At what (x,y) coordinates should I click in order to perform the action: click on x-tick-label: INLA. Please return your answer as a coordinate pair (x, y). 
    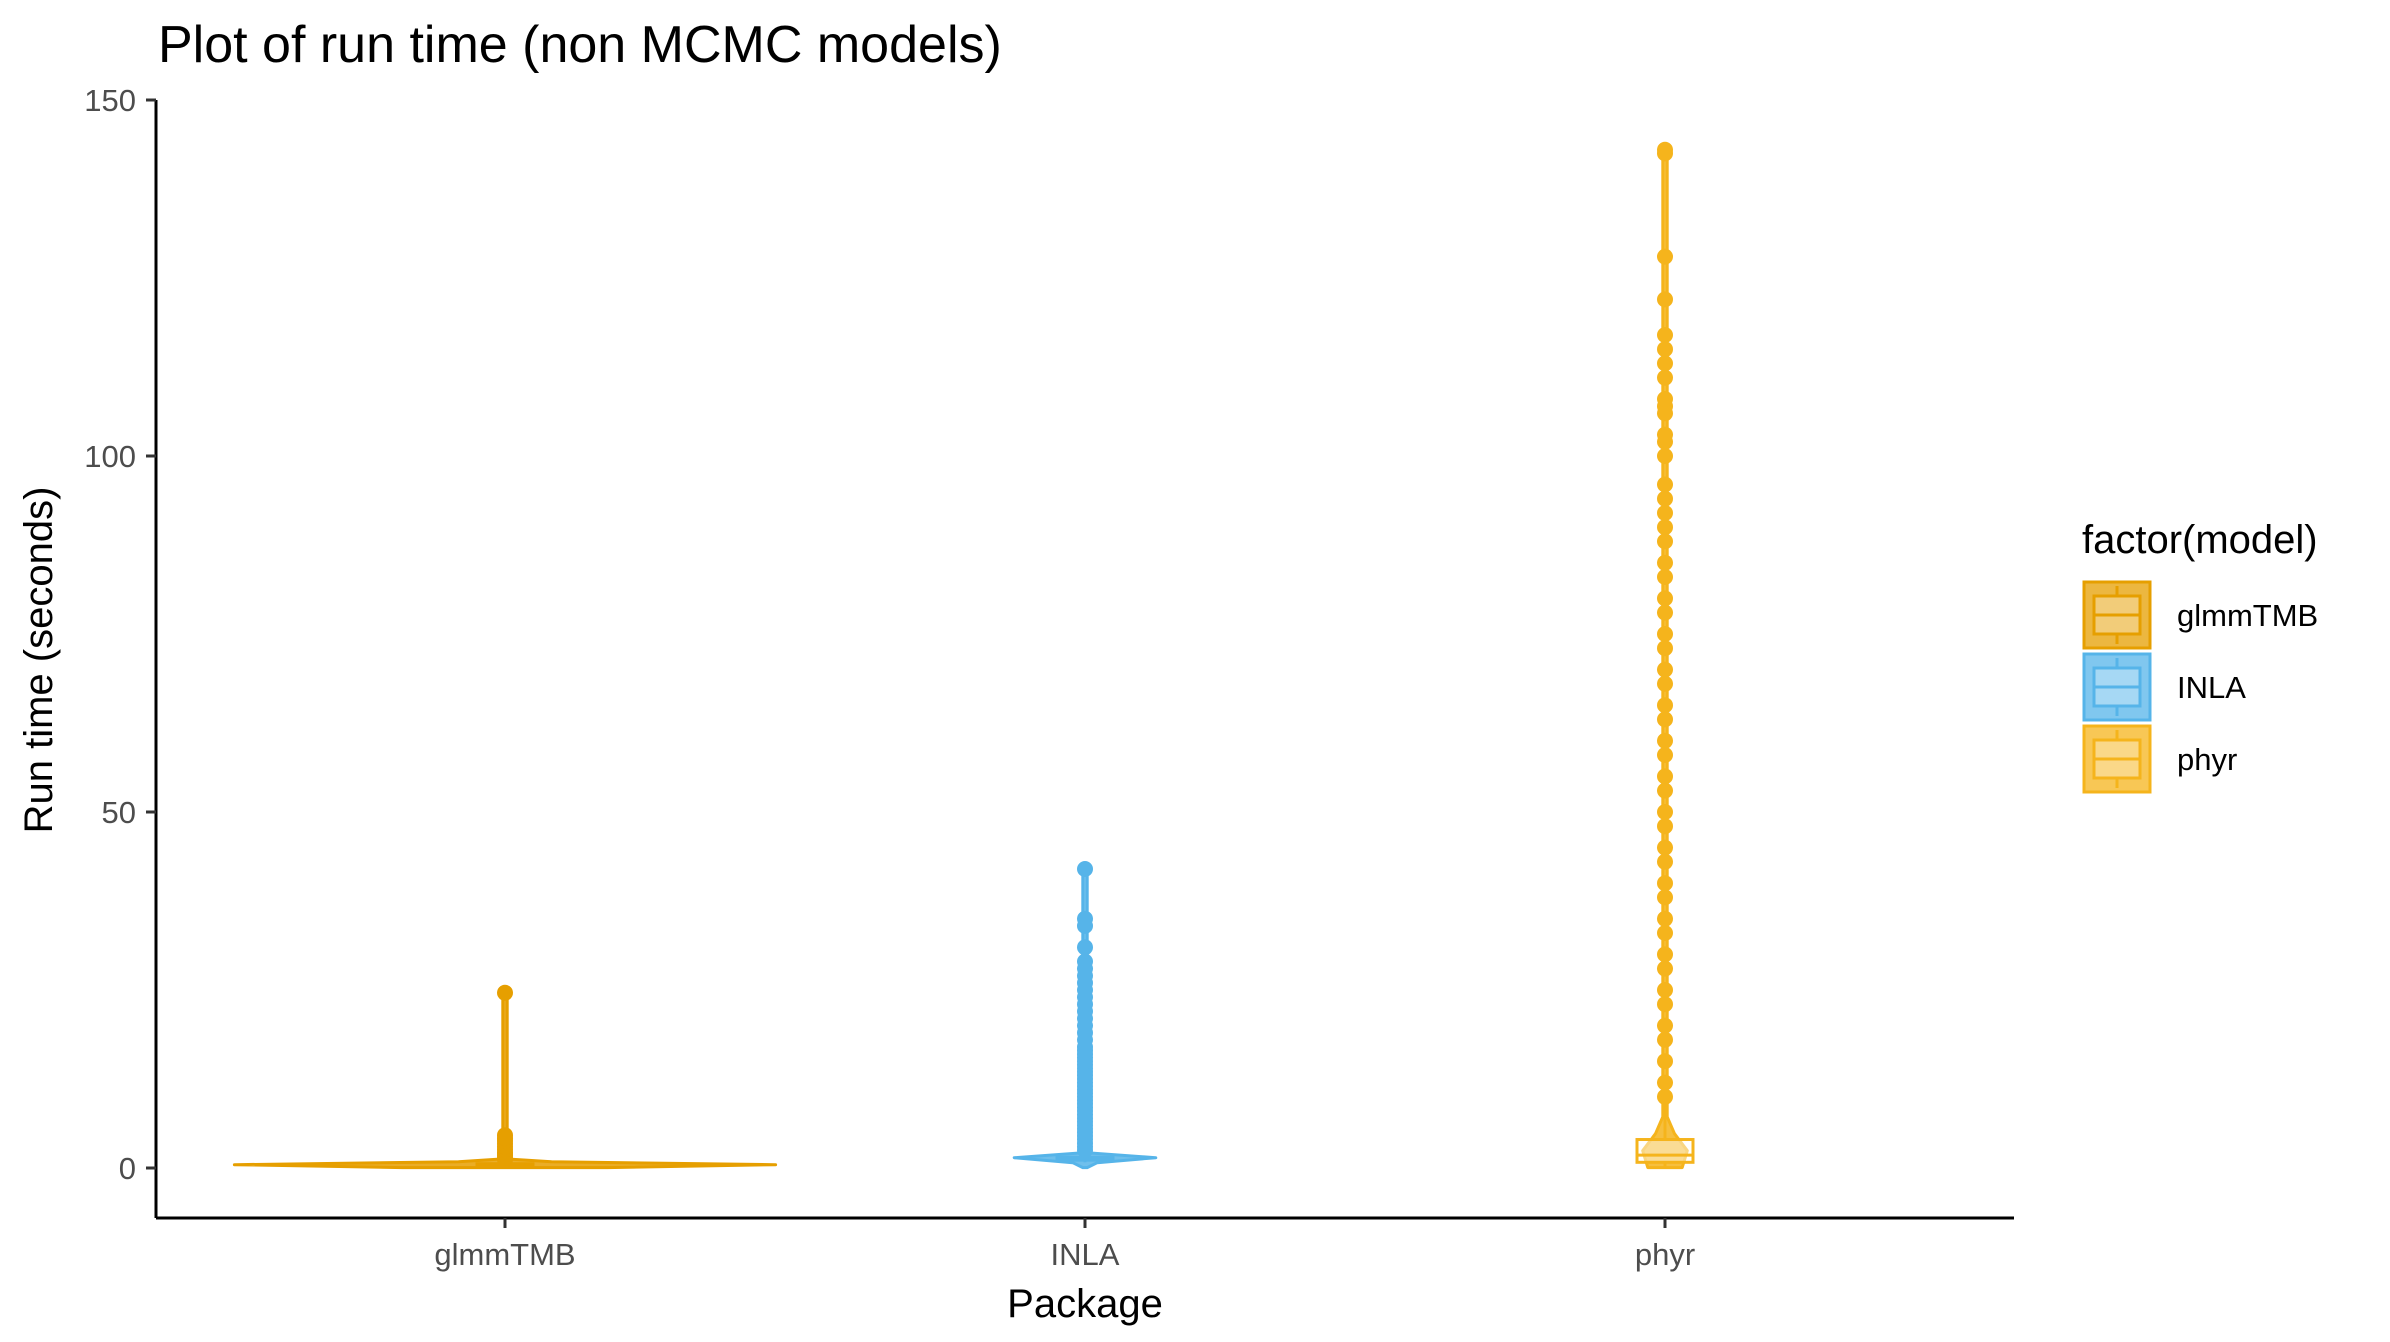
    Looking at the image, I should click on (1085, 1254).